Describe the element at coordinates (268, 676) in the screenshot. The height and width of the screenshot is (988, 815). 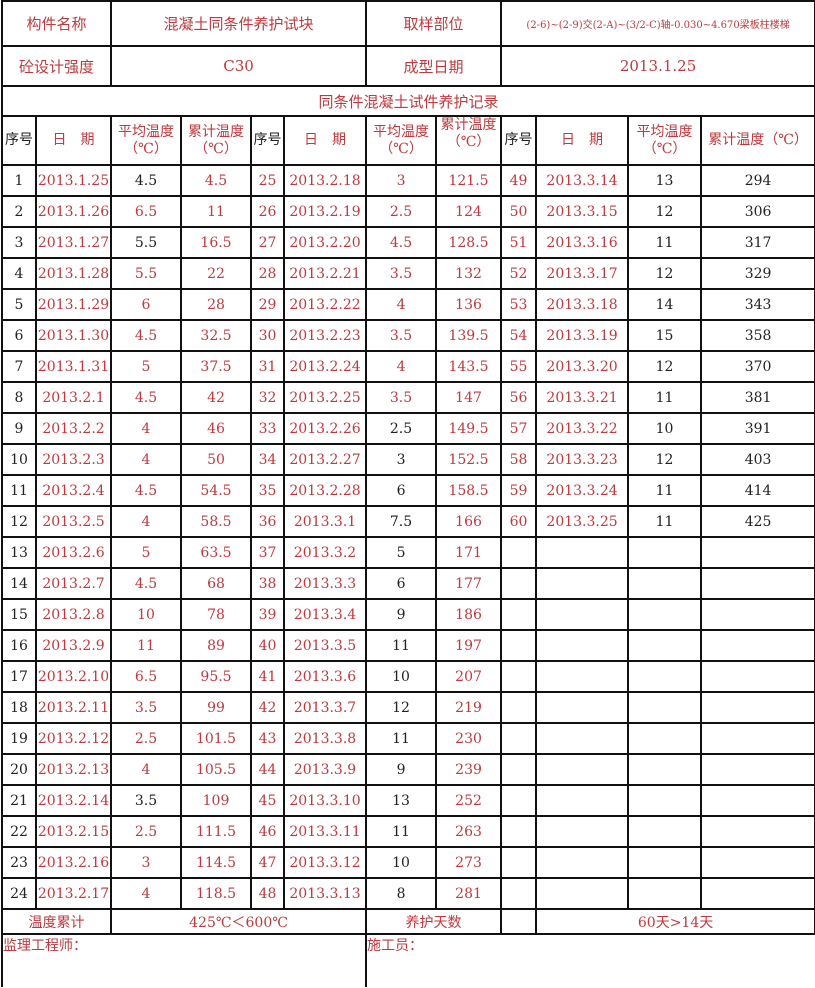
I see `cell-seq: 41` at that location.